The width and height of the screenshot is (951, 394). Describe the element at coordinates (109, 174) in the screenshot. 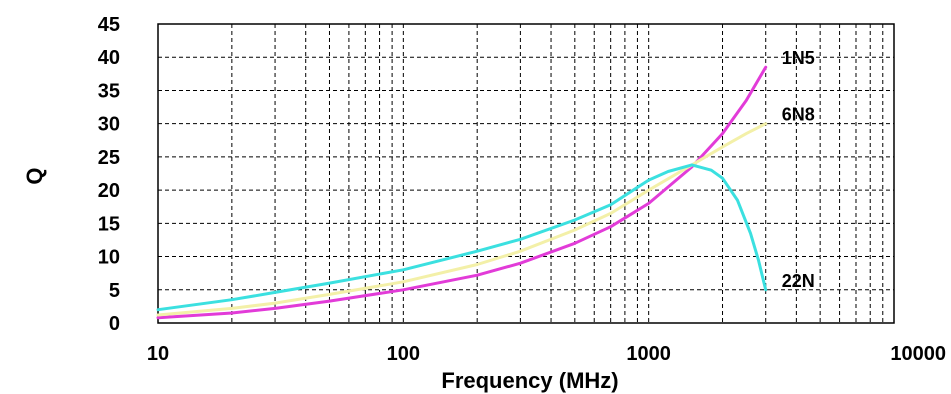

I see `y-tick-labels: 0 5 10 15 20 25 30 35 40 45` at that location.